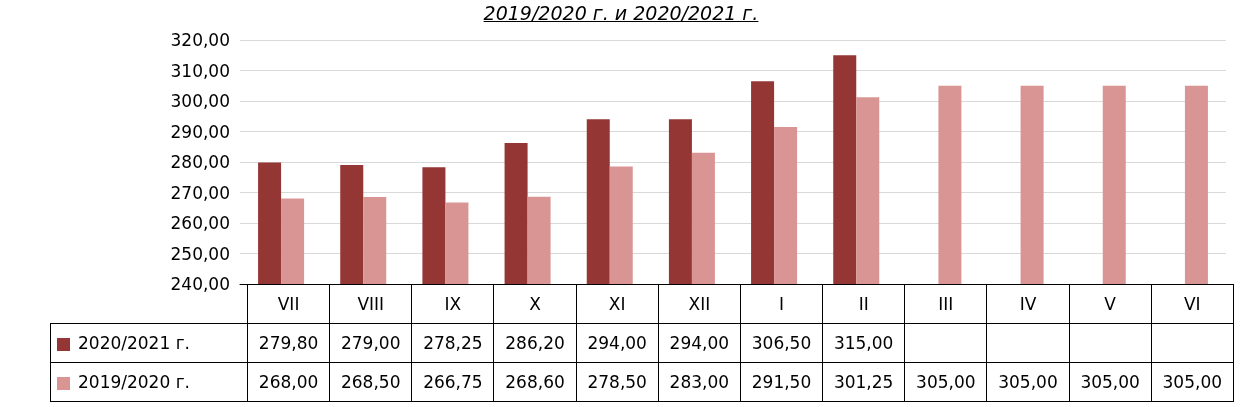 The width and height of the screenshot is (1242, 407). I want to click on y-tick-label: 320,00, so click(200, 40).